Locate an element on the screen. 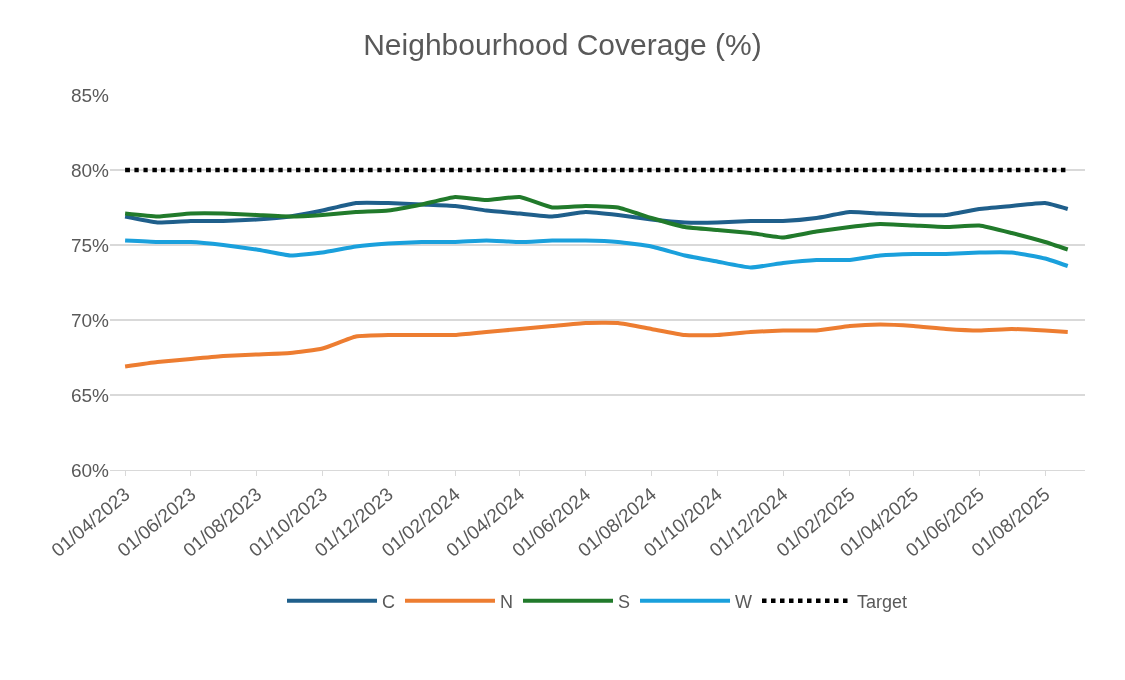  y-tick-label: 75% is located at coordinates (90, 245).